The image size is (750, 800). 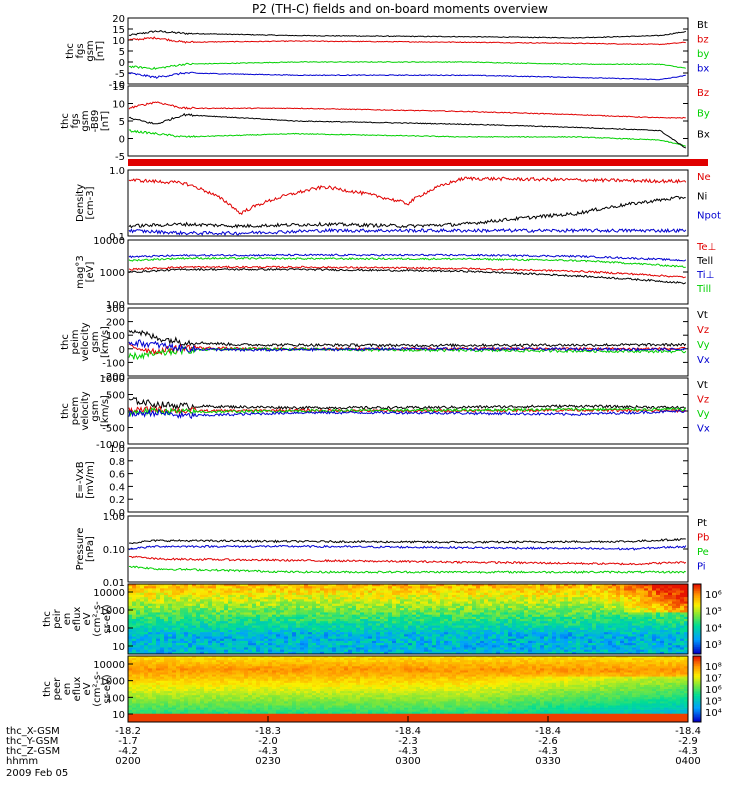 I want to click on panel-e-field: E=-VxB[mV/m], so click(x=382, y=480).